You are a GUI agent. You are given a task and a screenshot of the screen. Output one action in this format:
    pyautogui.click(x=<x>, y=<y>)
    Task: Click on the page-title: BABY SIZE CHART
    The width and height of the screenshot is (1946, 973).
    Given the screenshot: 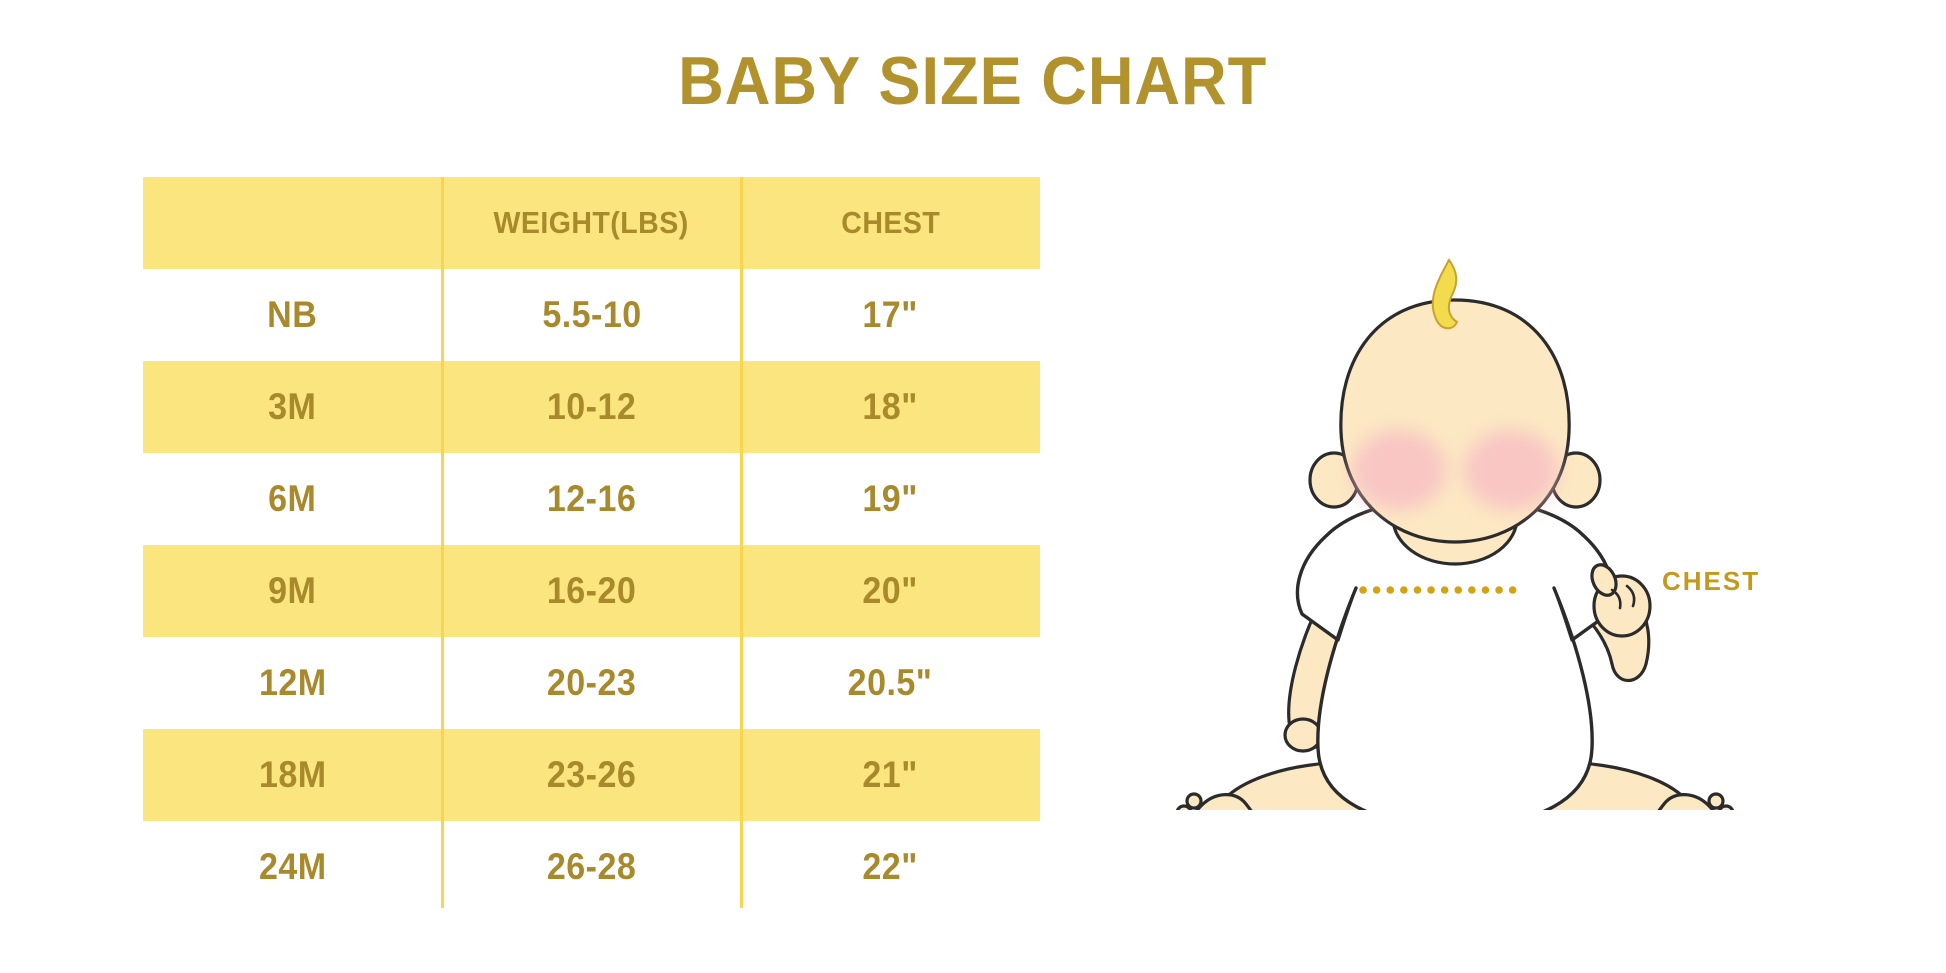 What is the action you would take?
    pyautogui.click(x=973, y=81)
    